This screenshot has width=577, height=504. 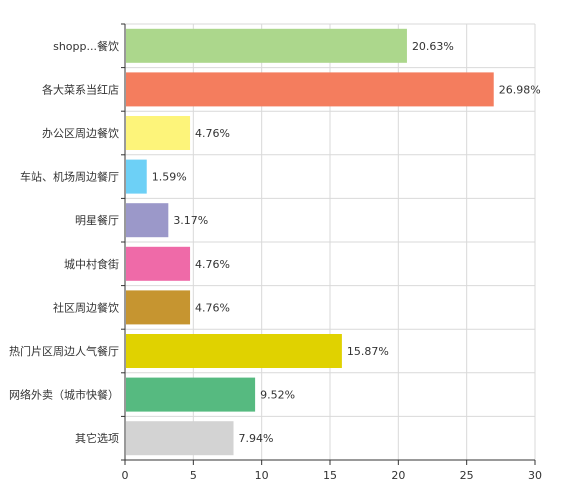 What do you see at coordinates (91, 264) in the screenshot?
I see `category-label: 城中村食街` at bounding box center [91, 264].